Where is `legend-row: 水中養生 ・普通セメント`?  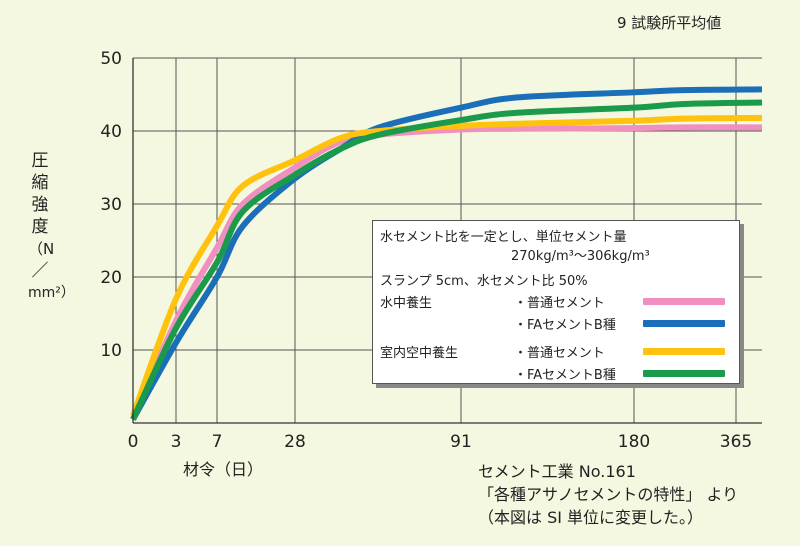 legend-row: 水中養生 ・普通セメント is located at coordinates (556, 302).